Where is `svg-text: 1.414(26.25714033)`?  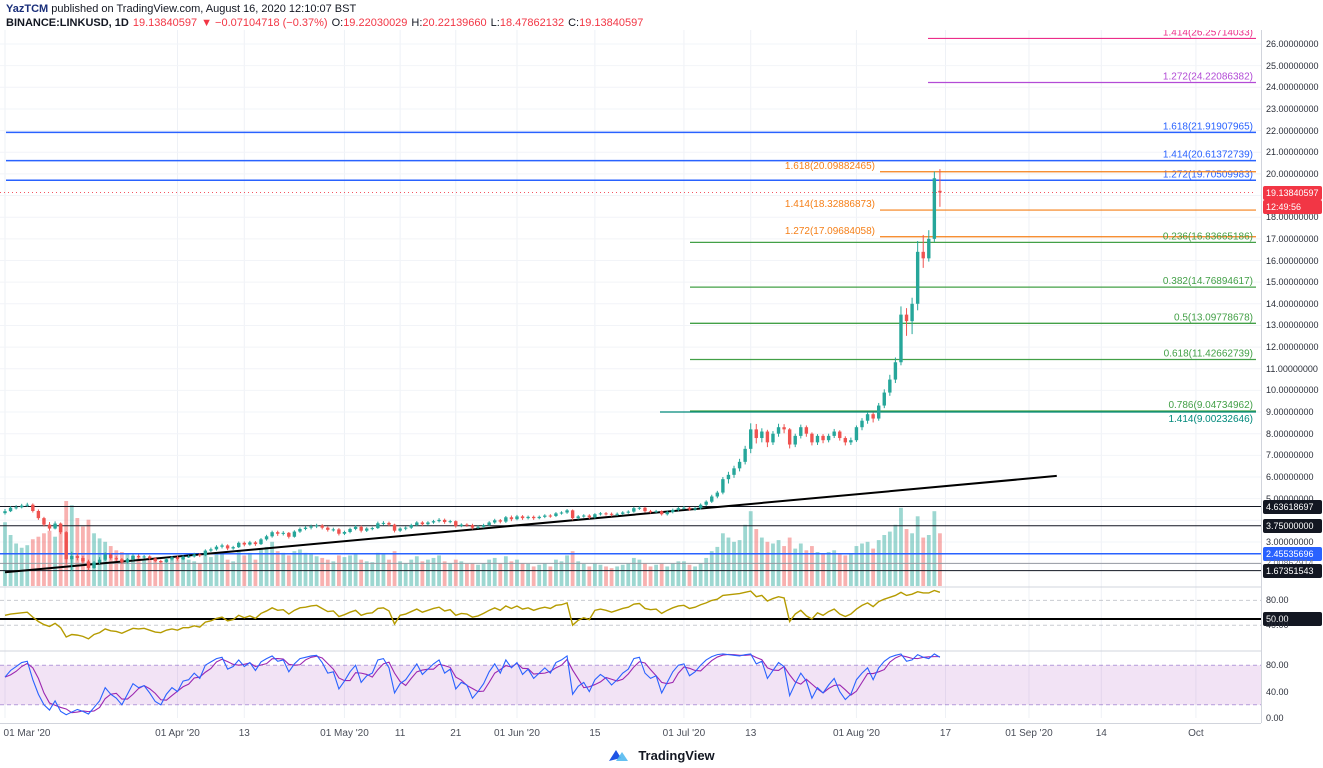
svg-text: 1.414(26.25714033) is located at coordinates (1208, 34).